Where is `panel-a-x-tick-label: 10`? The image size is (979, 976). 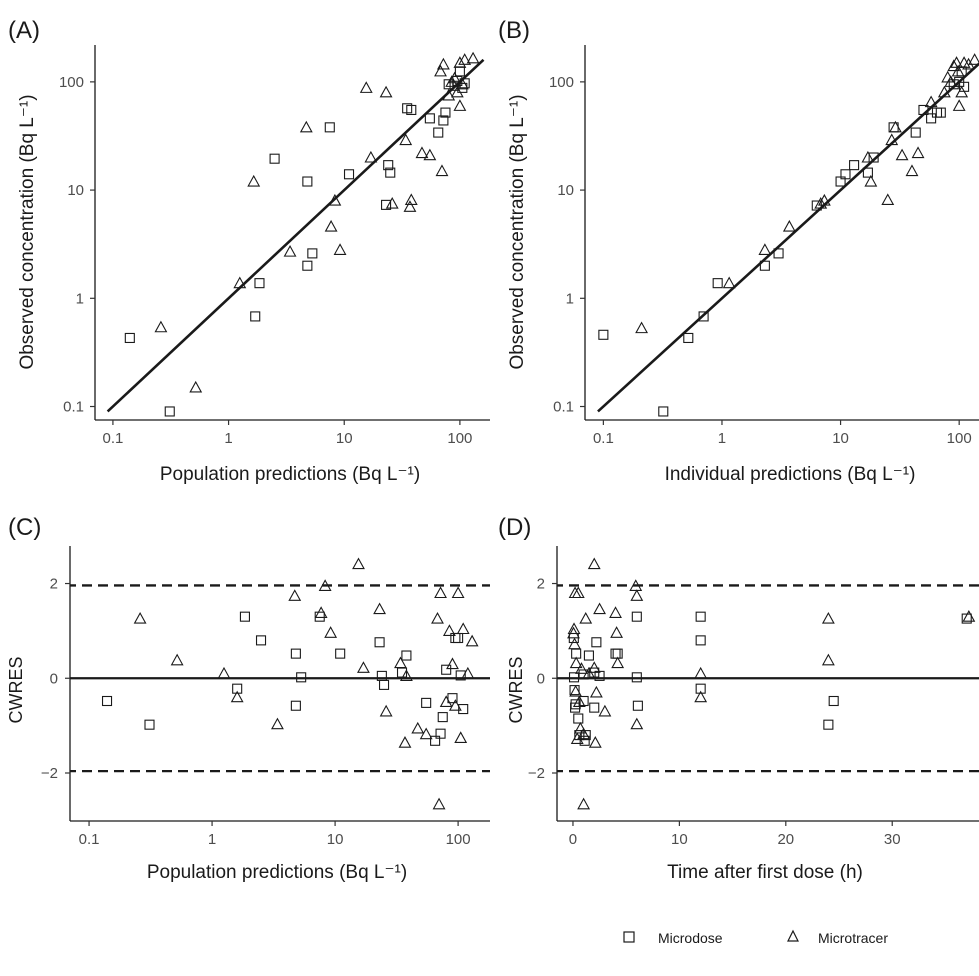
panel-a-x-tick-label: 10 is located at coordinates (344, 438).